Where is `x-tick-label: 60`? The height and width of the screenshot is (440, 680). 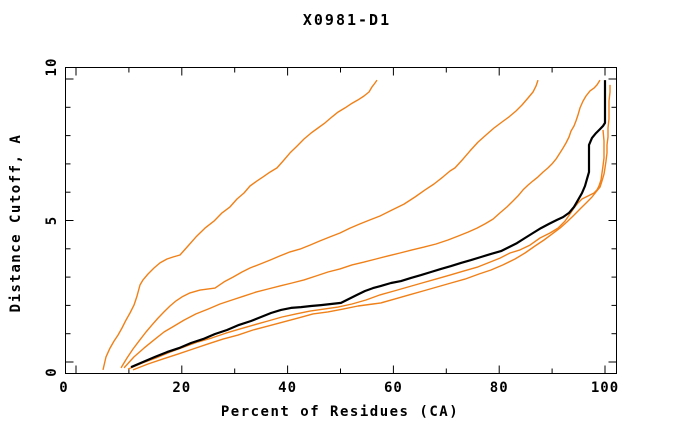
x-tick-label: 60 is located at coordinates (393, 388).